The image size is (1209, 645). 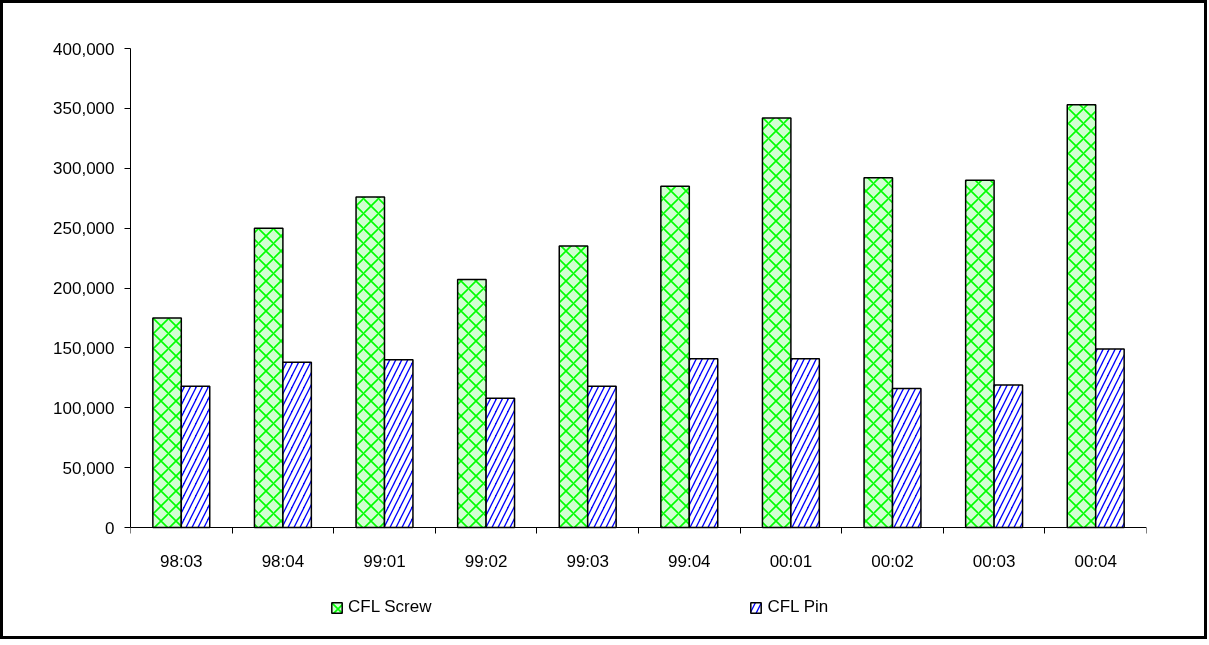 I want to click on x-tick-label: 98:04, so click(x=283, y=561).